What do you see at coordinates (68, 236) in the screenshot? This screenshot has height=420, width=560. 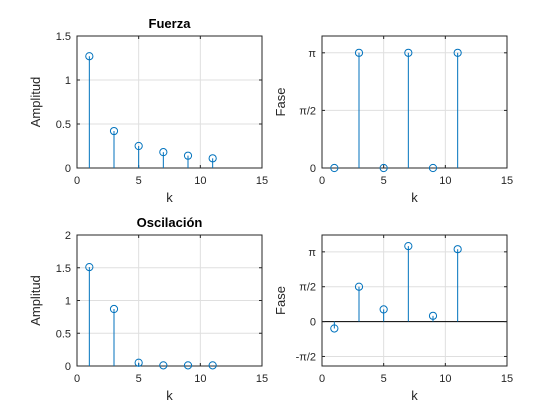 I see `y-tick-label: 2` at bounding box center [68, 236].